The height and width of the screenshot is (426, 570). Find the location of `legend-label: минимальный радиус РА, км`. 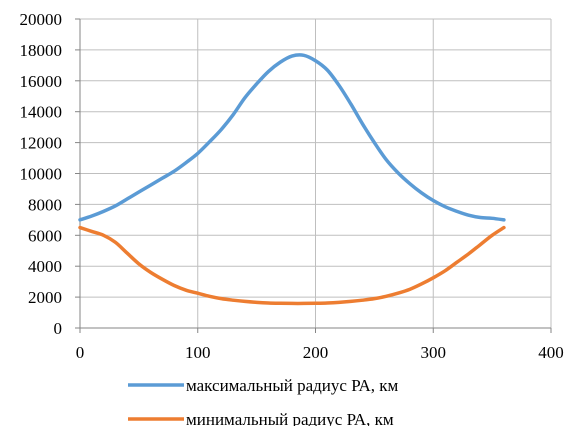

legend-label: минимальный радиус РА, км is located at coordinates (290, 418).